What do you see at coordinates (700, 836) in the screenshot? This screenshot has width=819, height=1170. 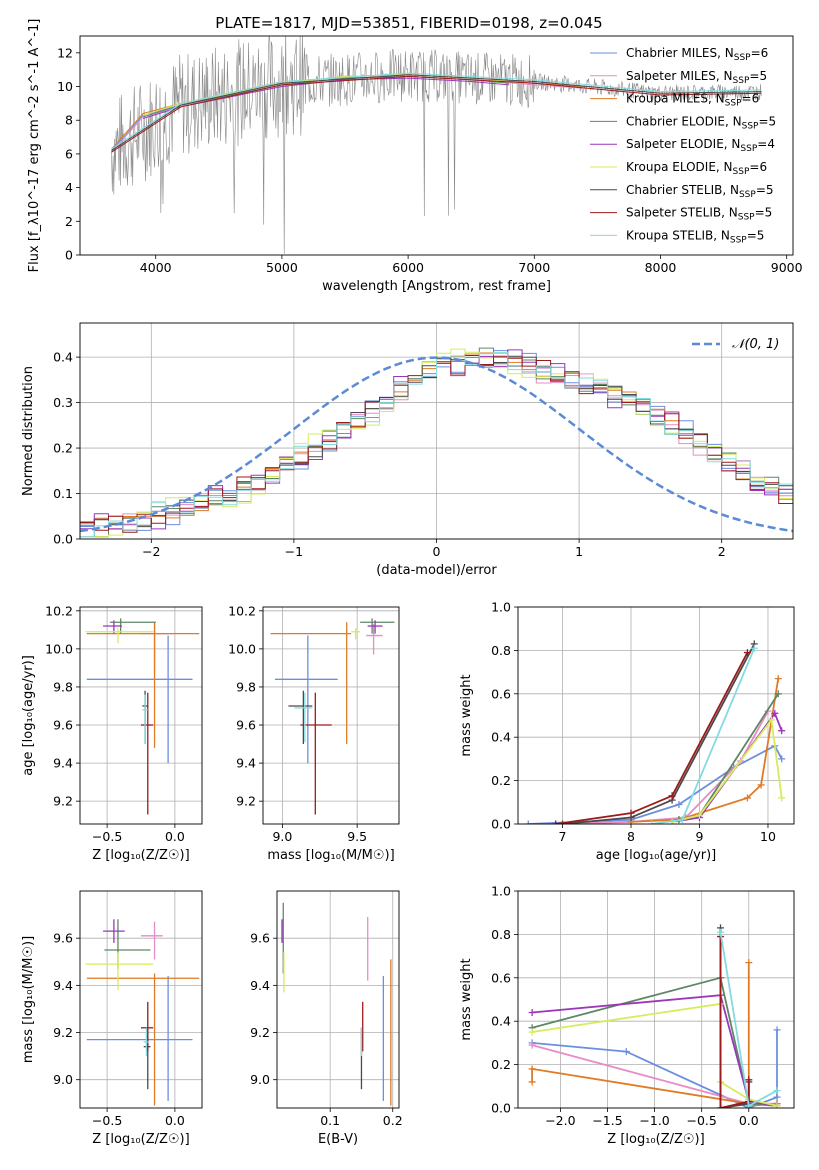 I see `x-tick-label: 9` at bounding box center [700, 836].